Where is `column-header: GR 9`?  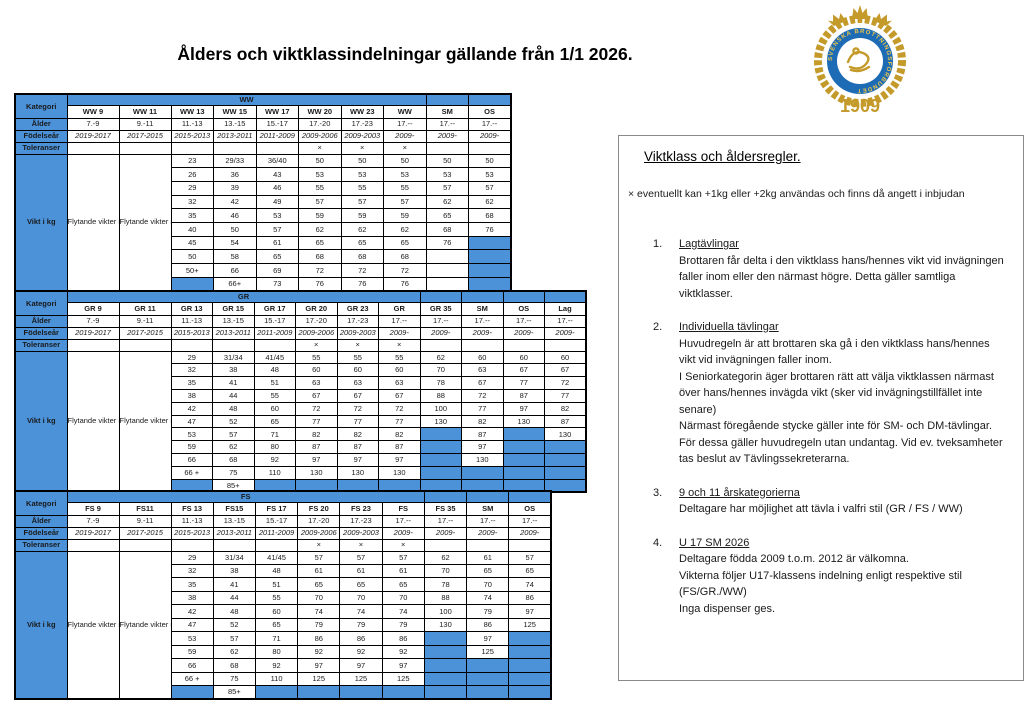 column-header: GR 9 is located at coordinates (93, 308).